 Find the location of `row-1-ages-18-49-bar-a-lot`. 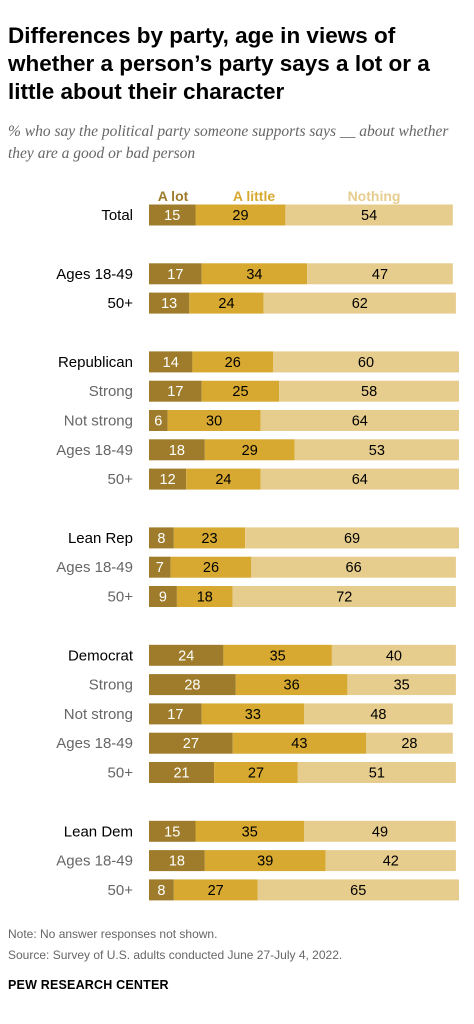

row-1-ages-18-49-bar-a-lot is located at coordinates (175, 274).